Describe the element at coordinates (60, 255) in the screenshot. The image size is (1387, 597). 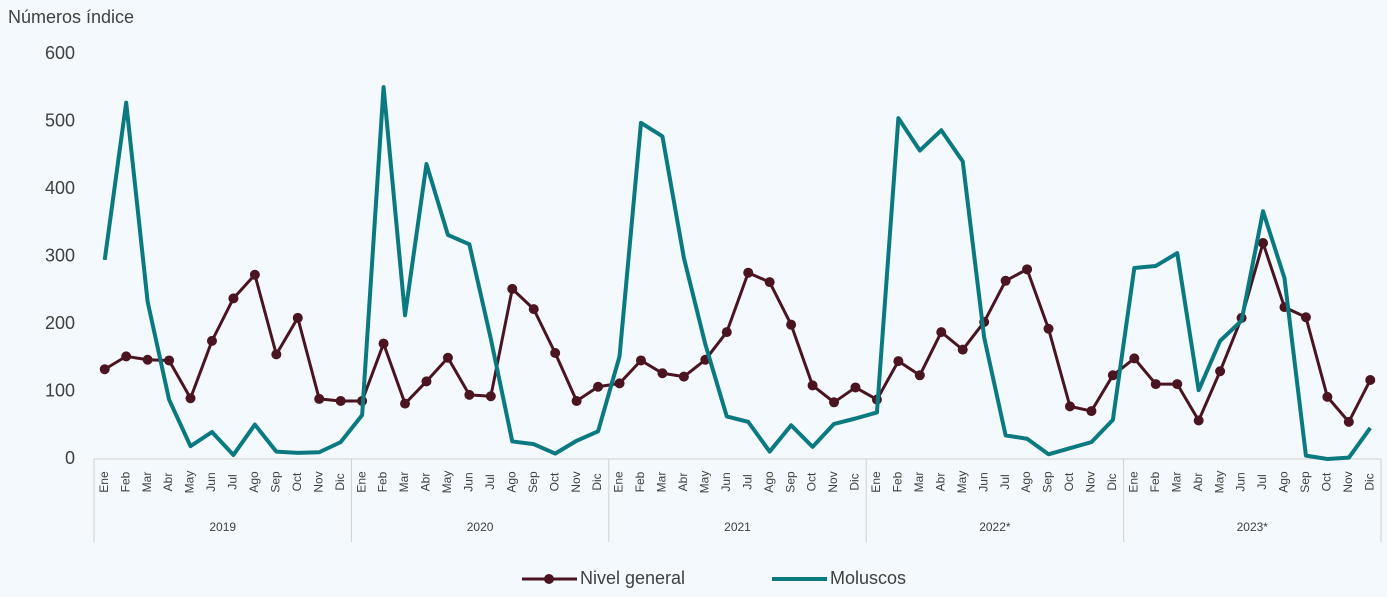
I see `y-tick-label: 300` at that location.